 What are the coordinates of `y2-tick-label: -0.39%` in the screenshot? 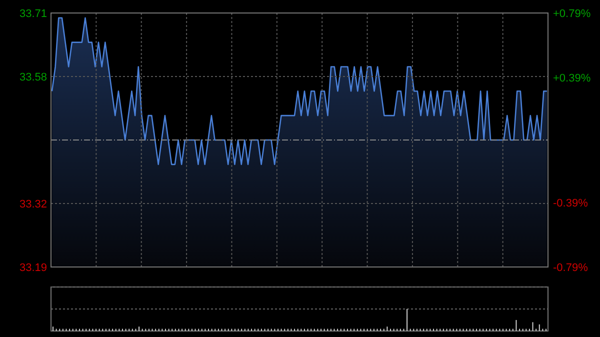 It's located at (570, 204).